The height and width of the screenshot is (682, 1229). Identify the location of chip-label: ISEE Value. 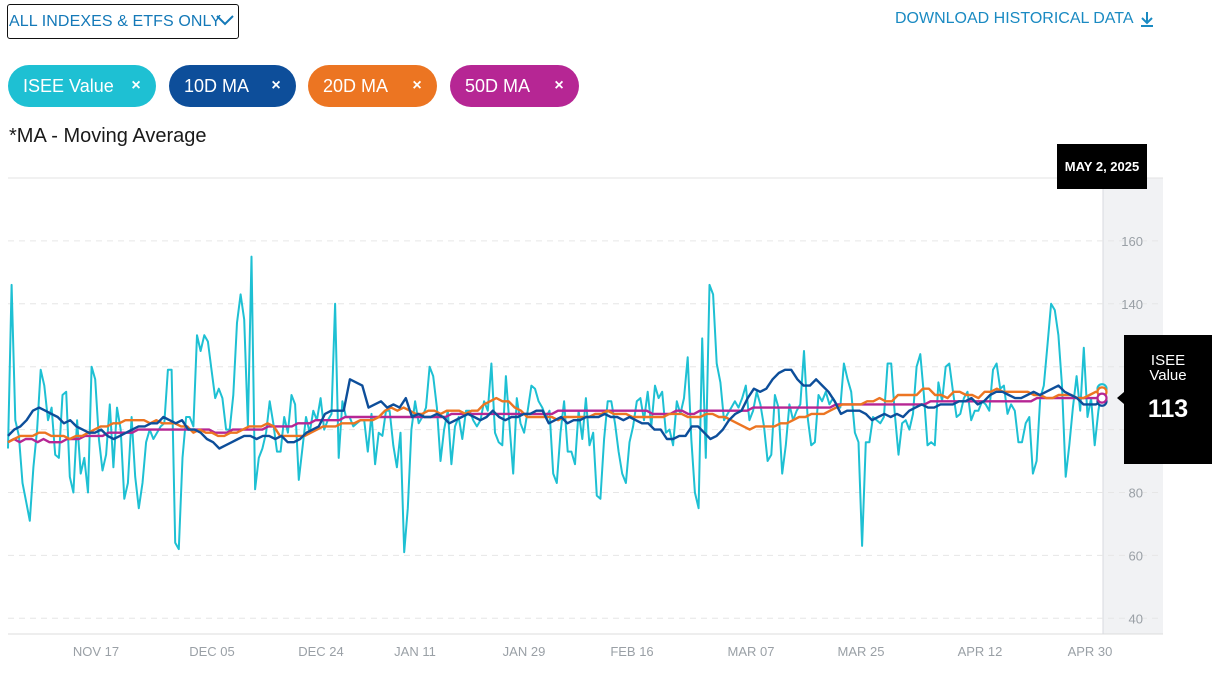
(68, 85).